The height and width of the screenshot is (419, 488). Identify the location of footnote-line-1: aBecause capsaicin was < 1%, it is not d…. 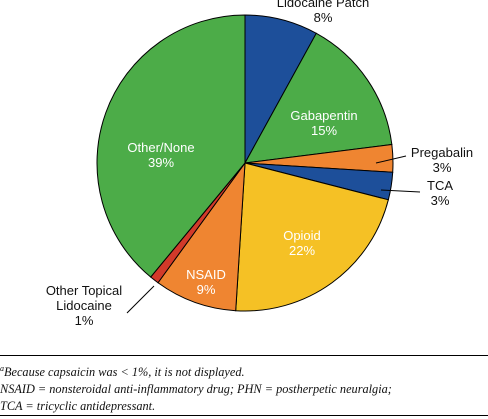
(244, 370).